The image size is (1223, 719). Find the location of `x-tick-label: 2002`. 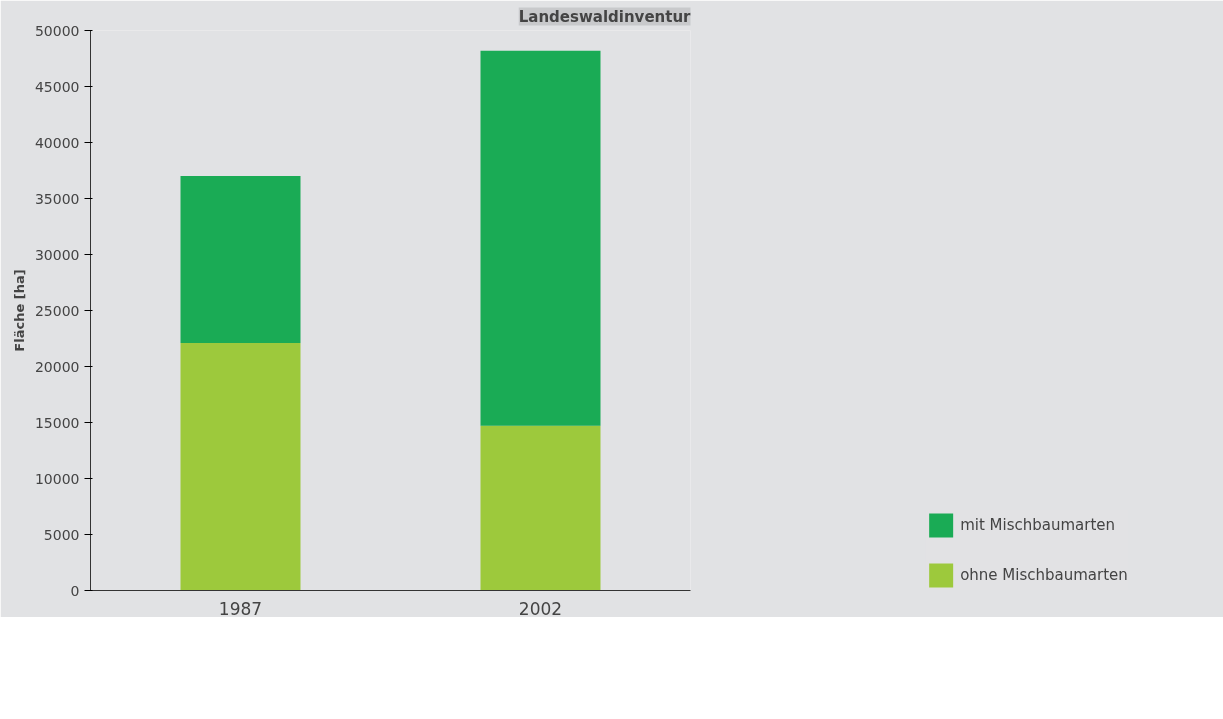

x-tick-label: 2002 is located at coordinates (540, 608).